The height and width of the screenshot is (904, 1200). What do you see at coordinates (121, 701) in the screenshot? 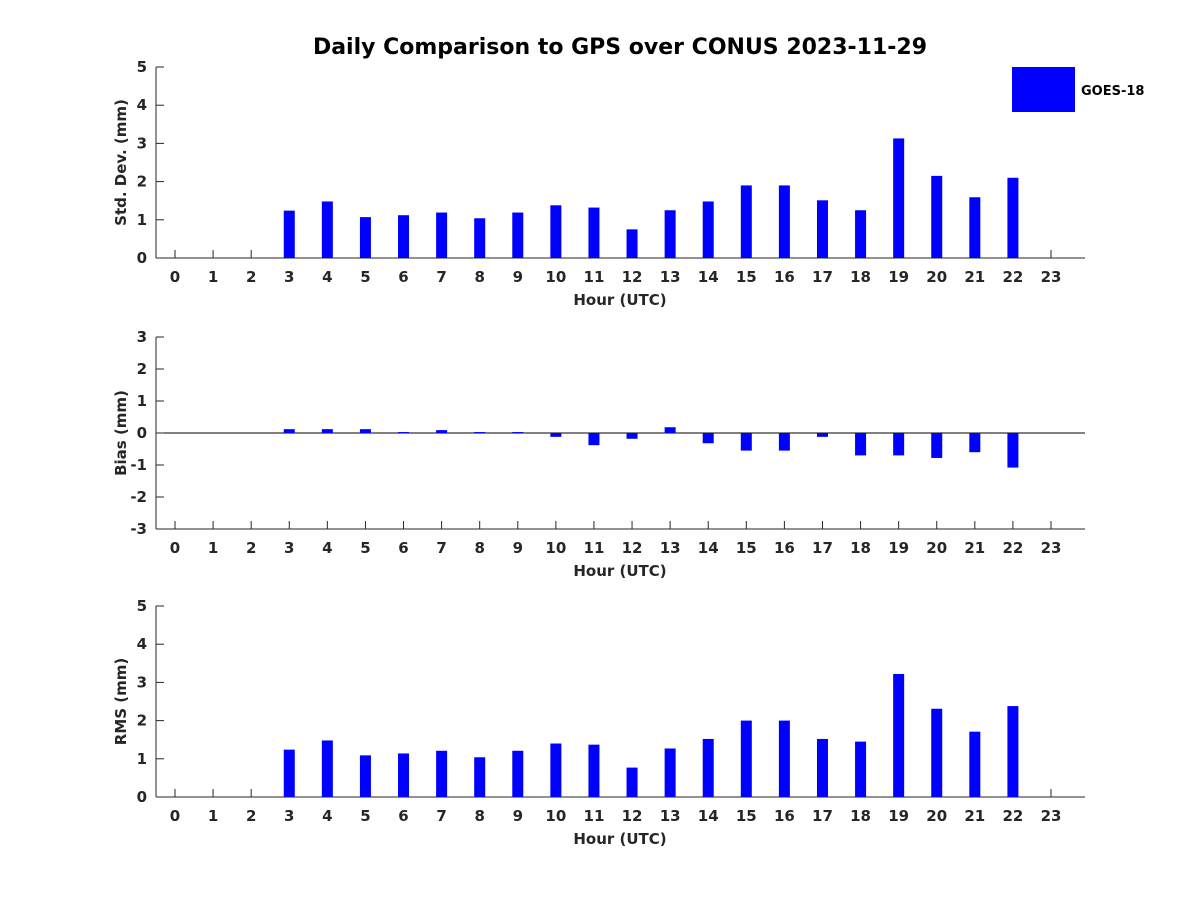
I see `y-axis-label: RMS (mm)` at bounding box center [121, 701].